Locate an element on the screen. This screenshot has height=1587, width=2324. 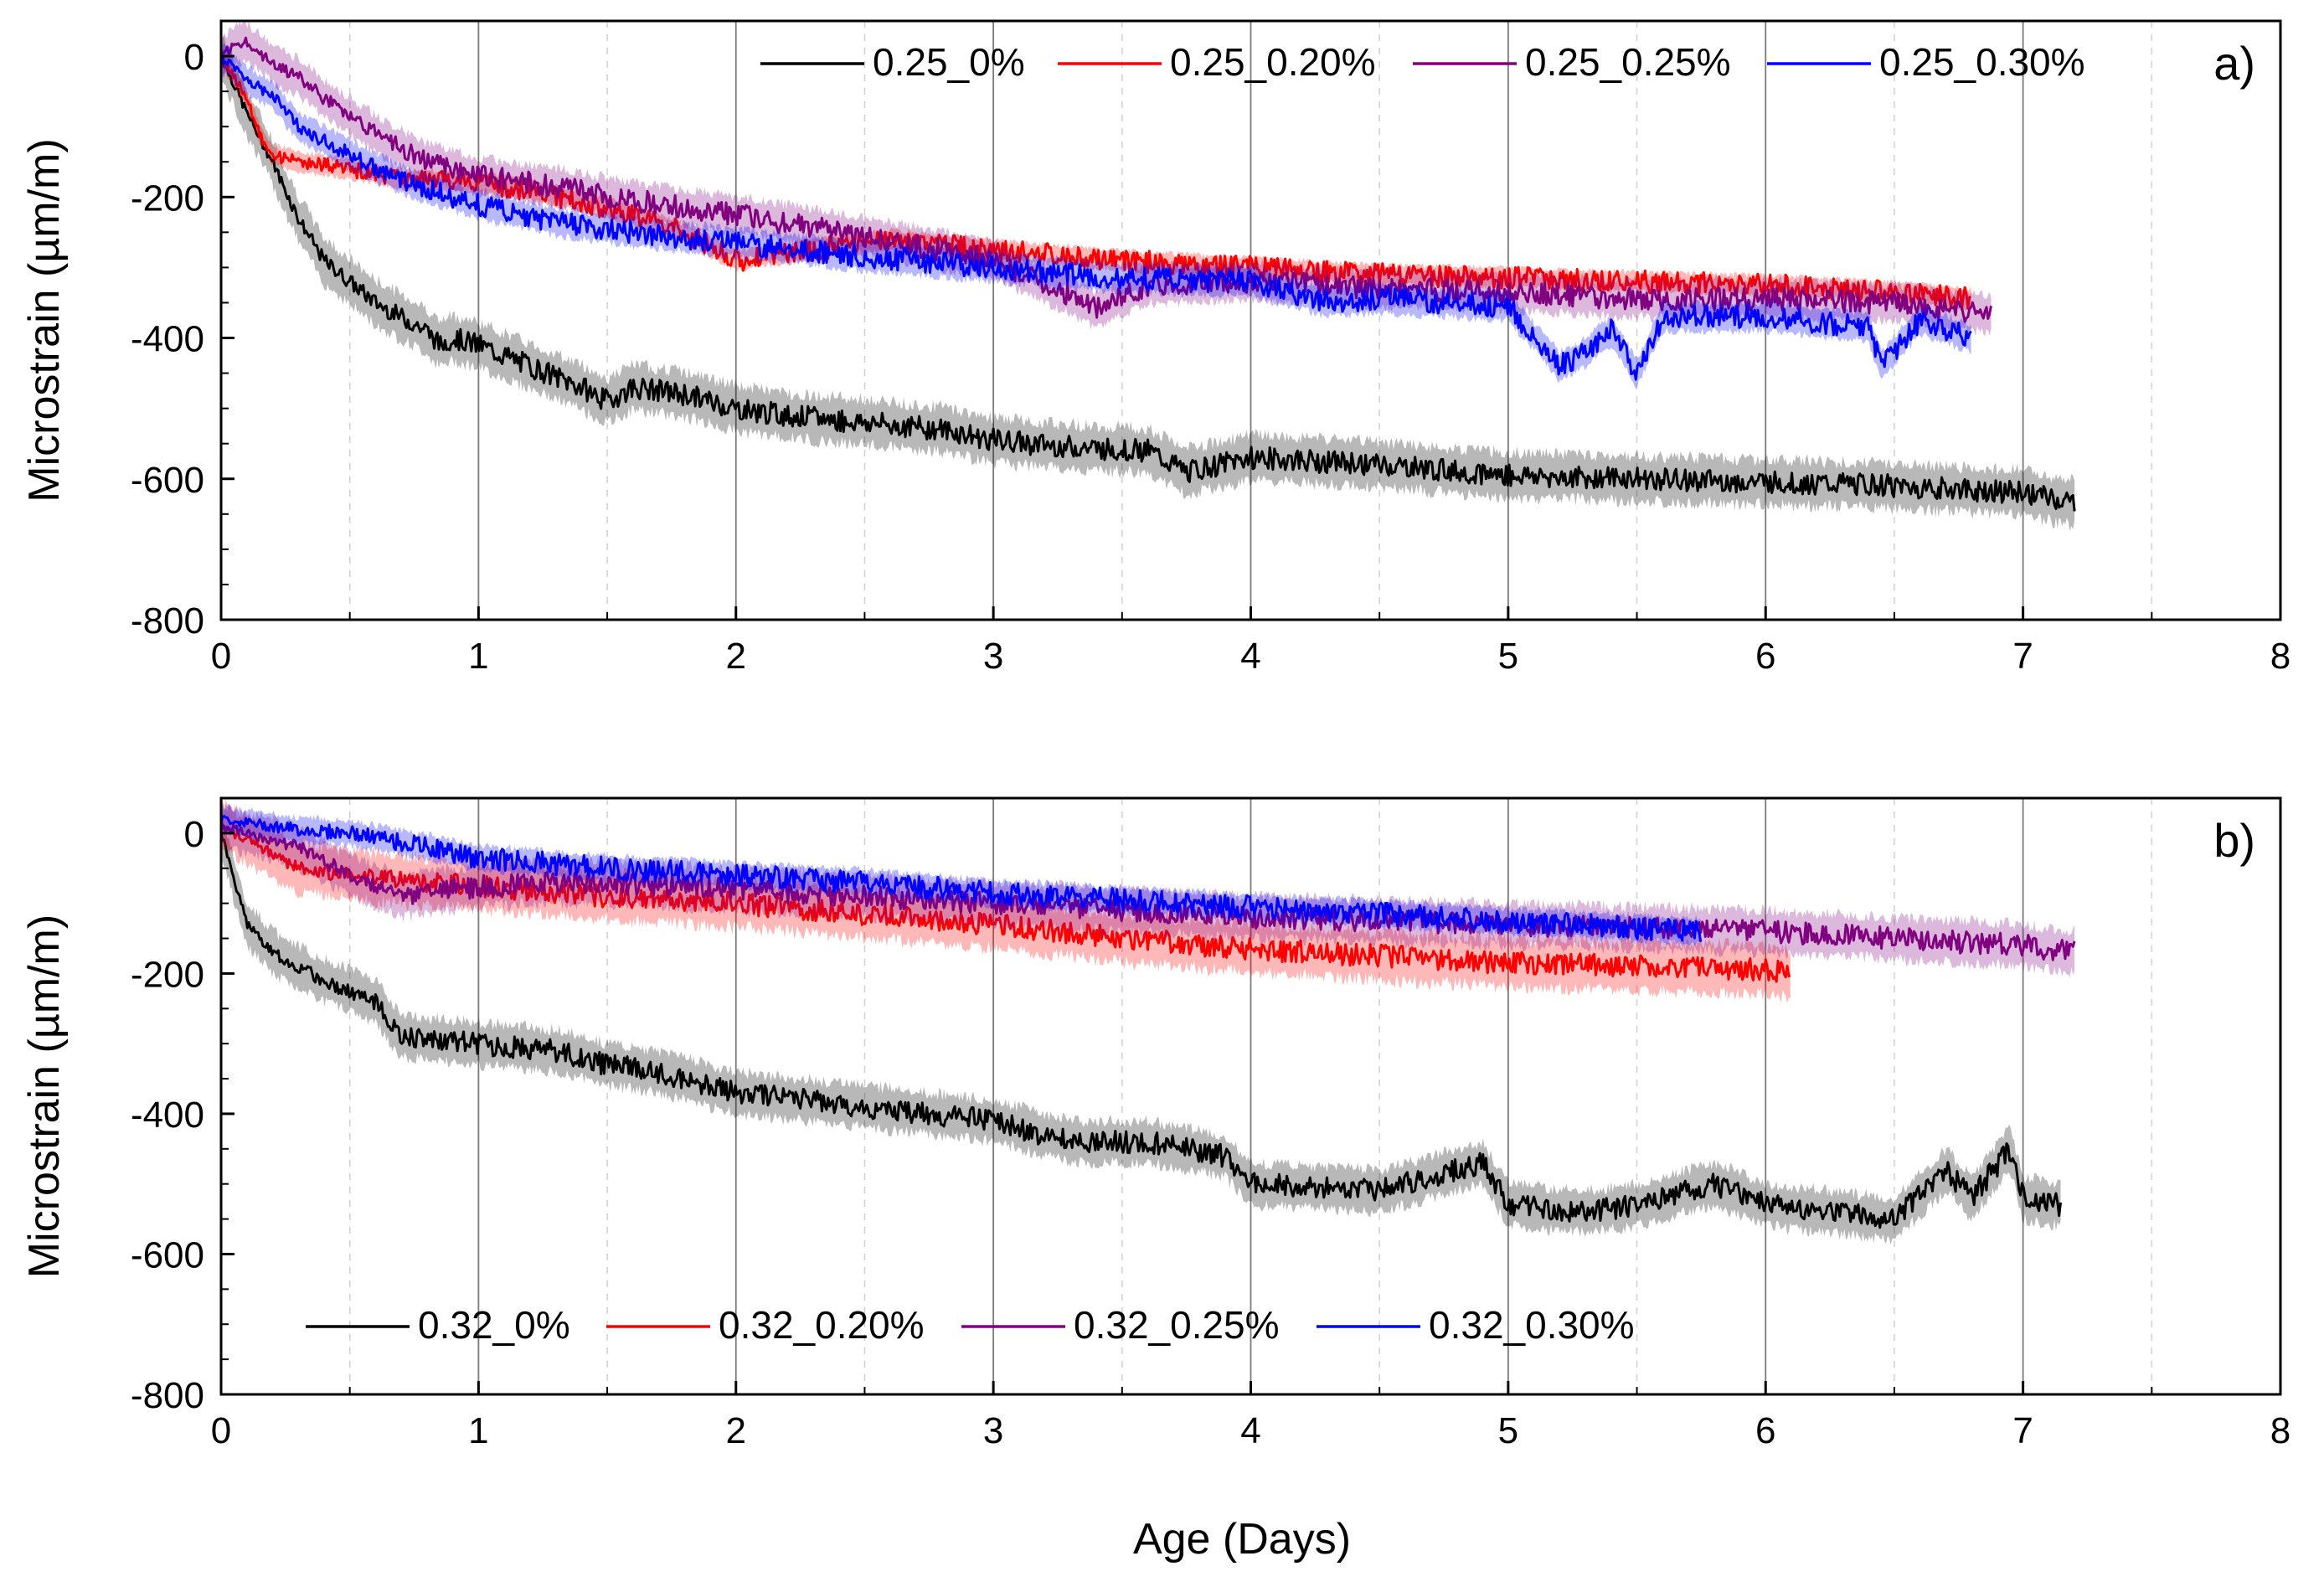
legend-label-0.25_0%: 0.25_0% is located at coordinates (949, 62).